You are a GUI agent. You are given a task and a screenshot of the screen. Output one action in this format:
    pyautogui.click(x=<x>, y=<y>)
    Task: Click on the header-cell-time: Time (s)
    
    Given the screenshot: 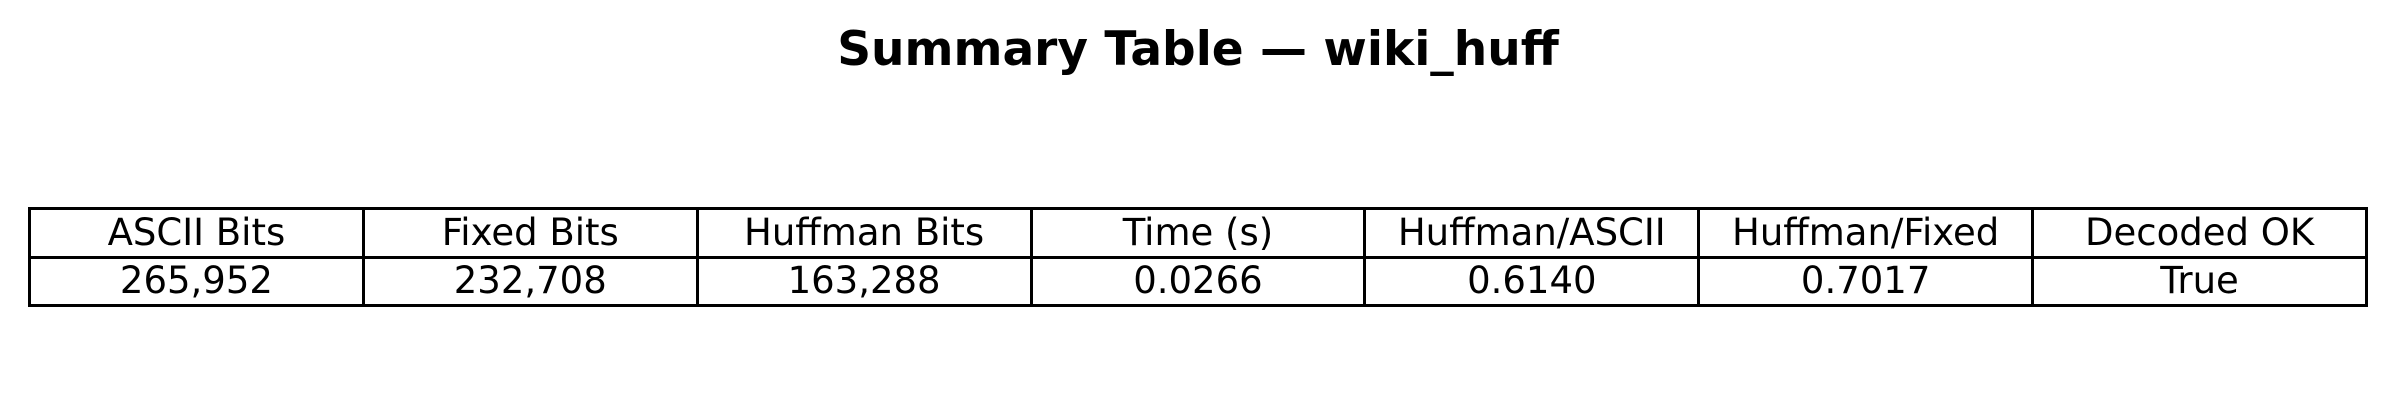 What is the action you would take?
    pyautogui.click(x=1198, y=233)
    